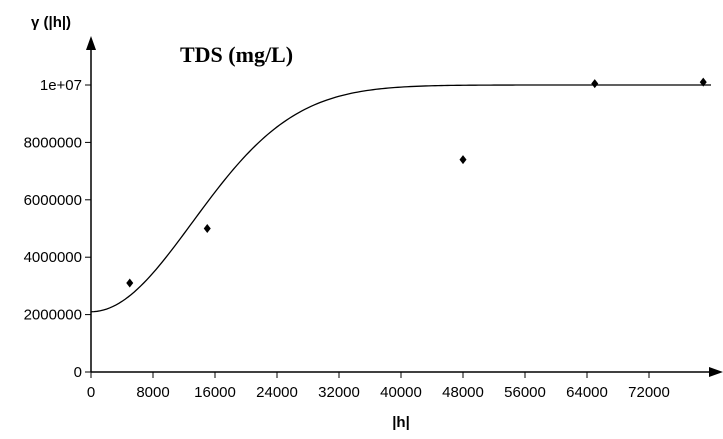 Image resolution: width=723 pixels, height=439 pixels. I want to click on x-axis-arrow, so click(716, 372).